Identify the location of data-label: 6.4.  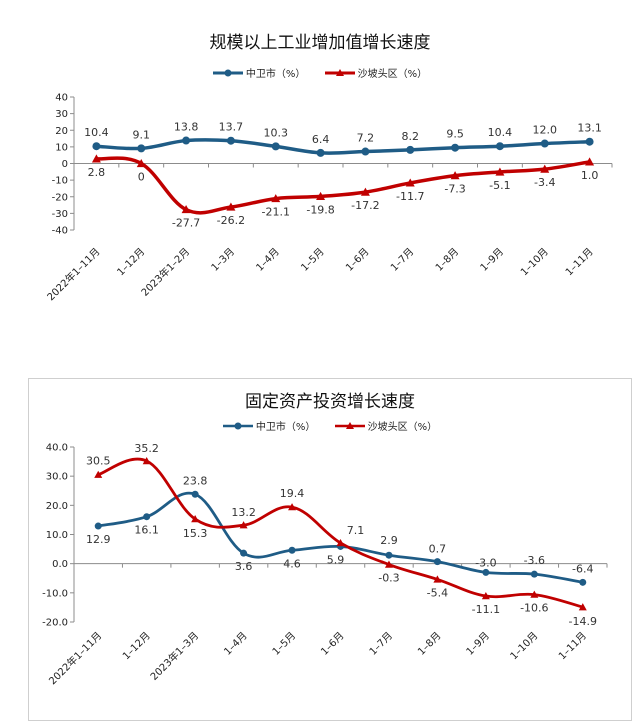
(321, 139).